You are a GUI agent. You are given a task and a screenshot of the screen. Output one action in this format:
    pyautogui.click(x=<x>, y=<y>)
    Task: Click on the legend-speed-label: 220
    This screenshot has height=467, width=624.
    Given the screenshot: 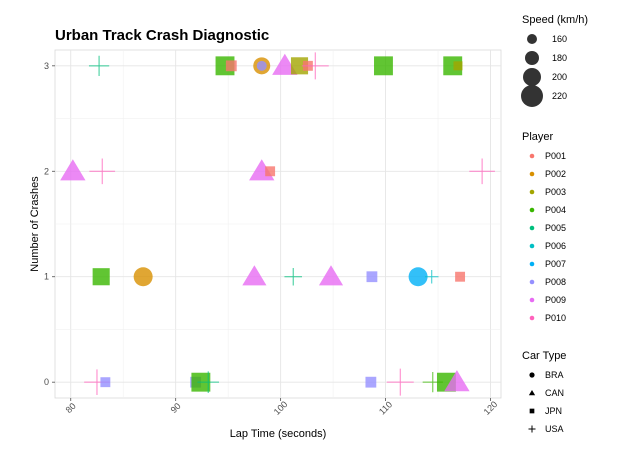 What is the action you would take?
    pyautogui.click(x=559, y=96)
    